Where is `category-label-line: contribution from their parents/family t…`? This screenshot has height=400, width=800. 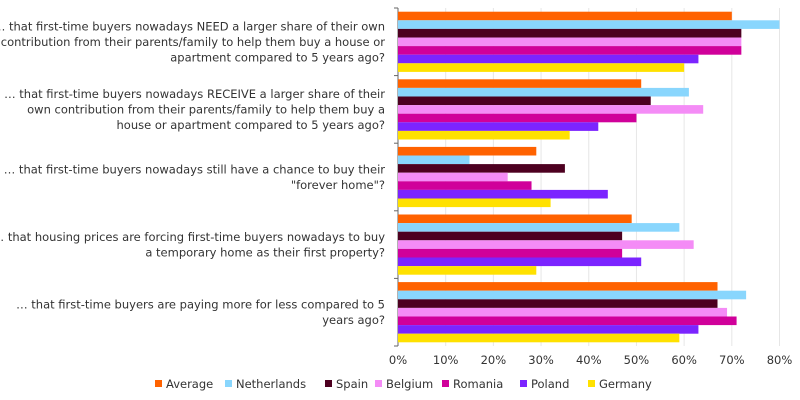 category-label-line: contribution from their parents/family t… is located at coordinates (193, 42).